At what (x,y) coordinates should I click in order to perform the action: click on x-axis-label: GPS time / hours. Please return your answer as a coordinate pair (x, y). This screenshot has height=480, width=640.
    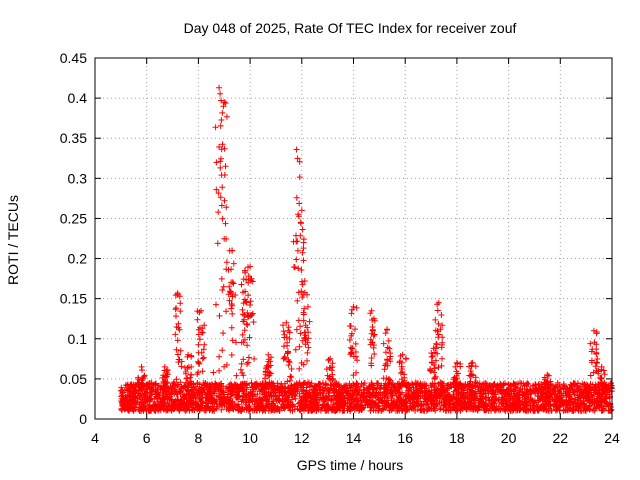
    Looking at the image, I should click on (350, 465).